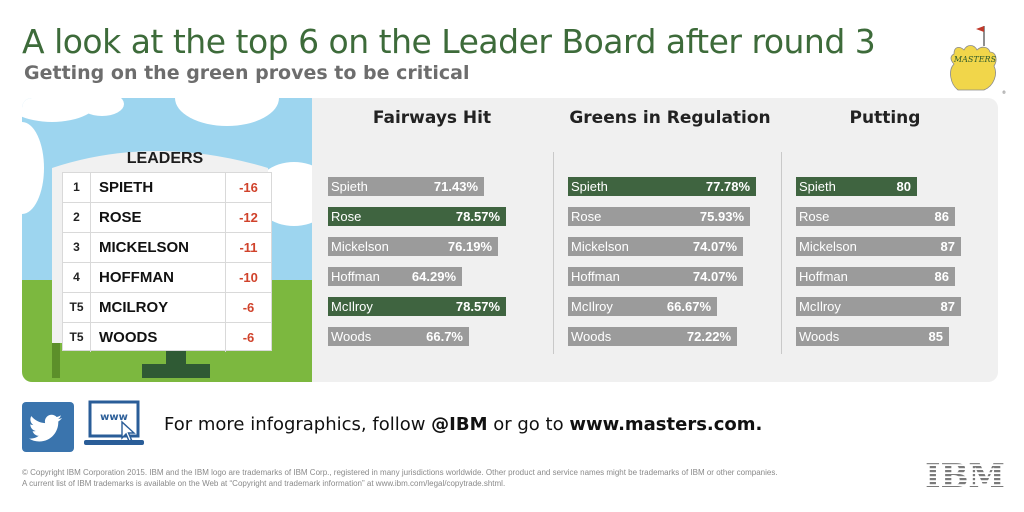 This screenshot has height=512, width=1024. Describe the element at coordinates (165, 158) in the screenshot. I see `leaderboard-title: LEADERS` at that location.